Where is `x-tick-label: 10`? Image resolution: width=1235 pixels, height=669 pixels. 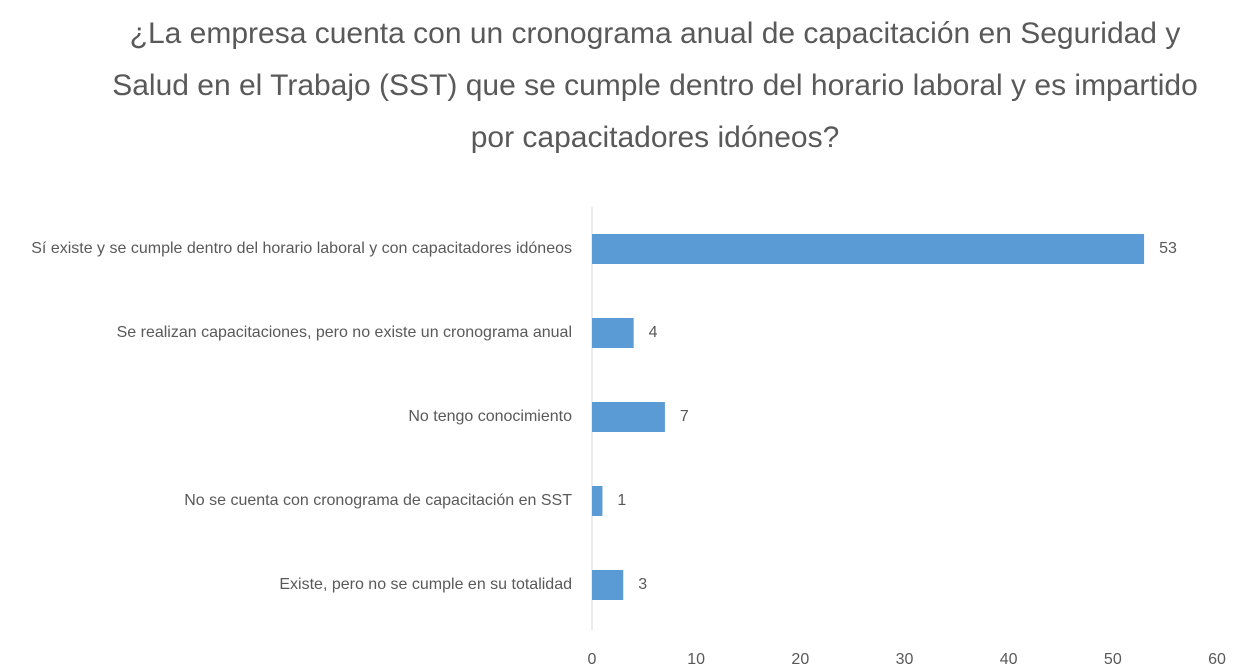
x-tick-label: 10 is located at coordinates (696, 659).